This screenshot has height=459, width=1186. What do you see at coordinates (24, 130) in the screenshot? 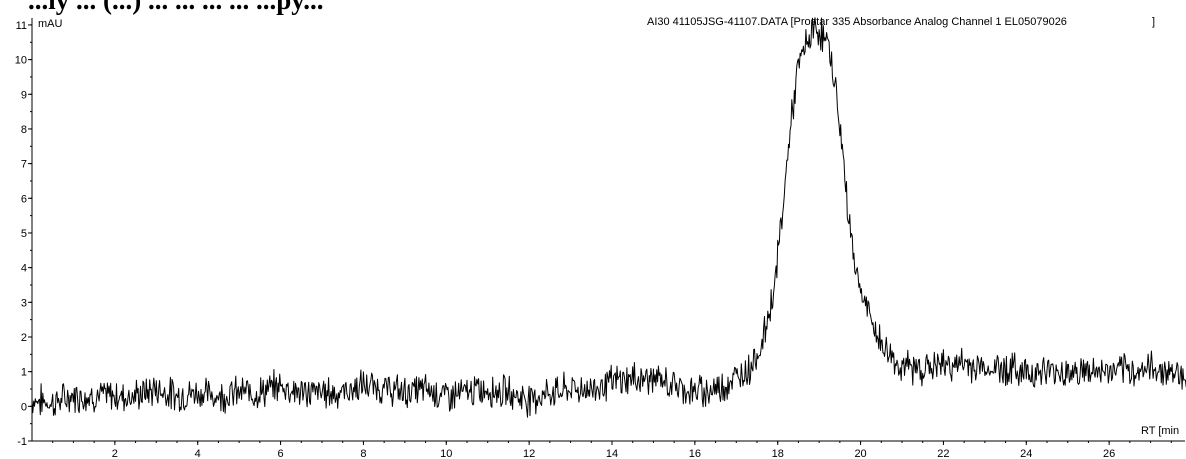
I see `y-tick-label: 8` at bounding box center [24, 130].